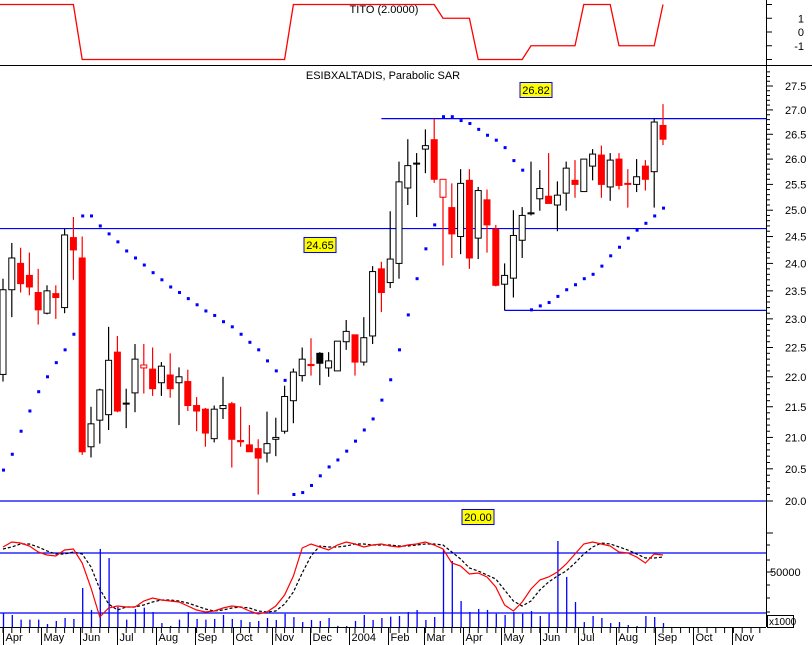 The width and height of the screenshot is (812, 645). I want to click on month-label: Nov, so click(285, 638).